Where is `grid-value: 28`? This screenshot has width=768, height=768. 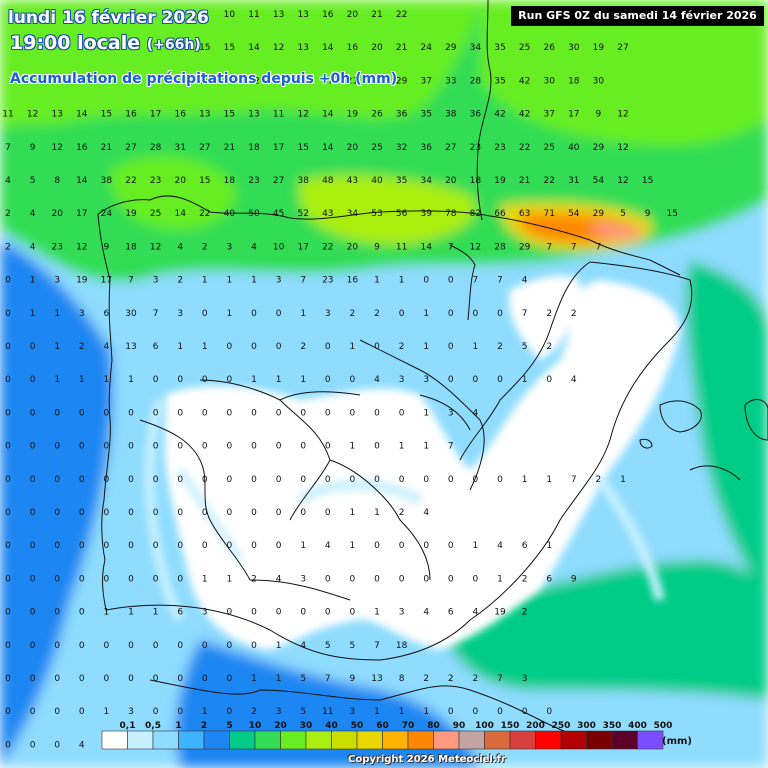
grid-value: 28 is located at coordinates (156, 148).